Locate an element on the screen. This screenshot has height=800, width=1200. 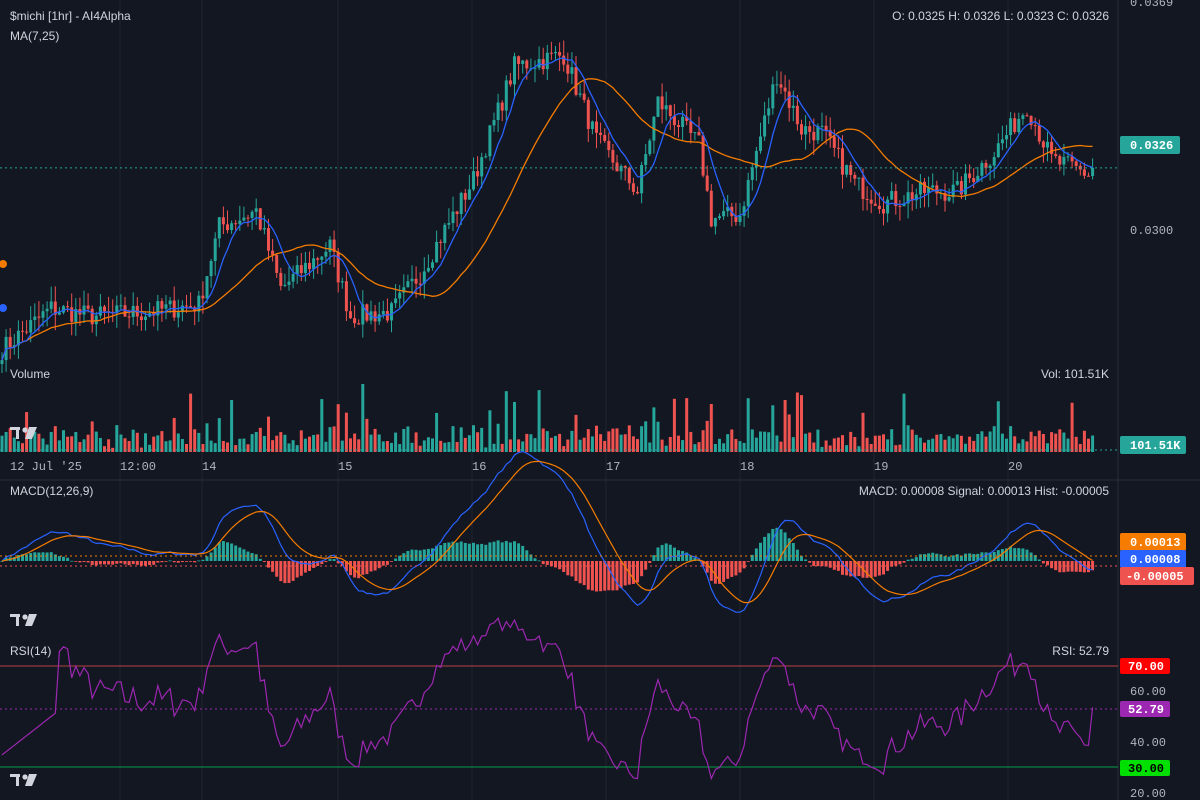
rsi-30-tag is located at coordinates (1145, 768).